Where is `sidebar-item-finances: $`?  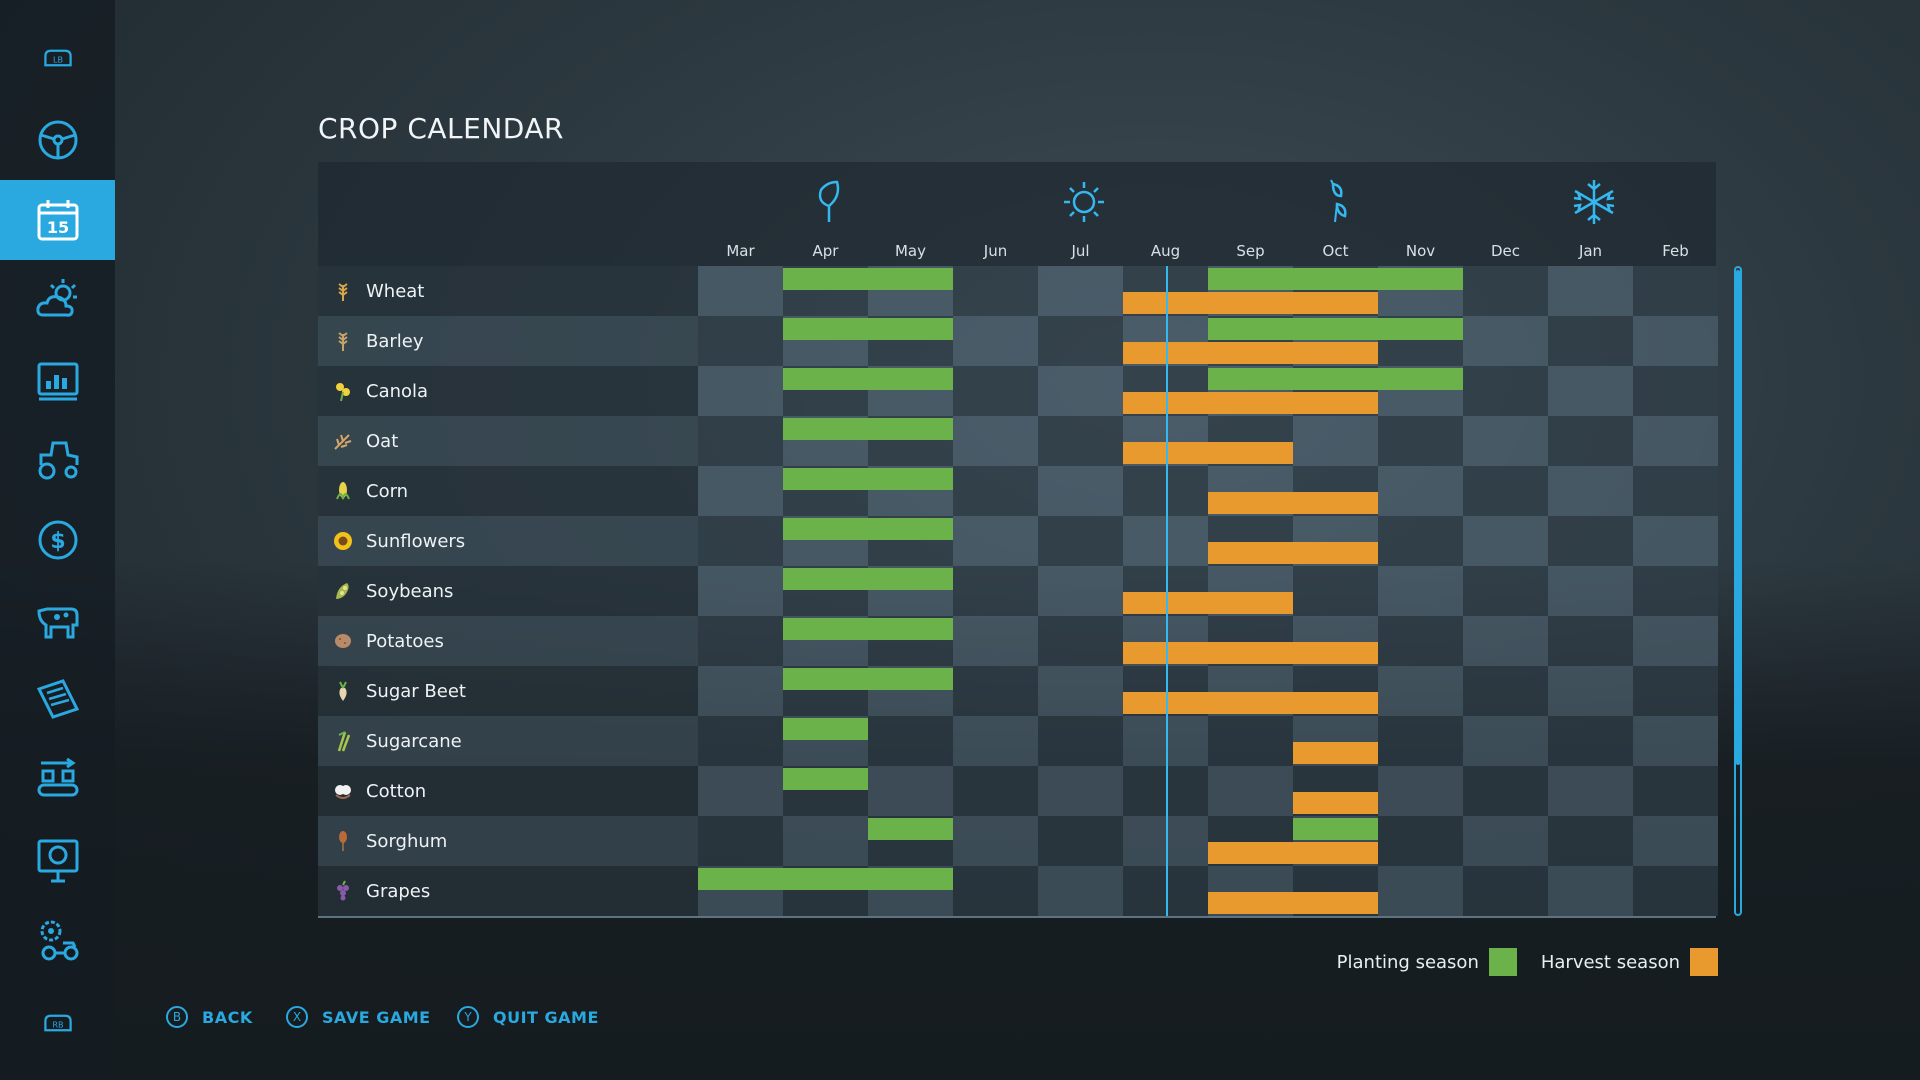
sidebar-item-finances: $ is located at coordinates (57, 540).